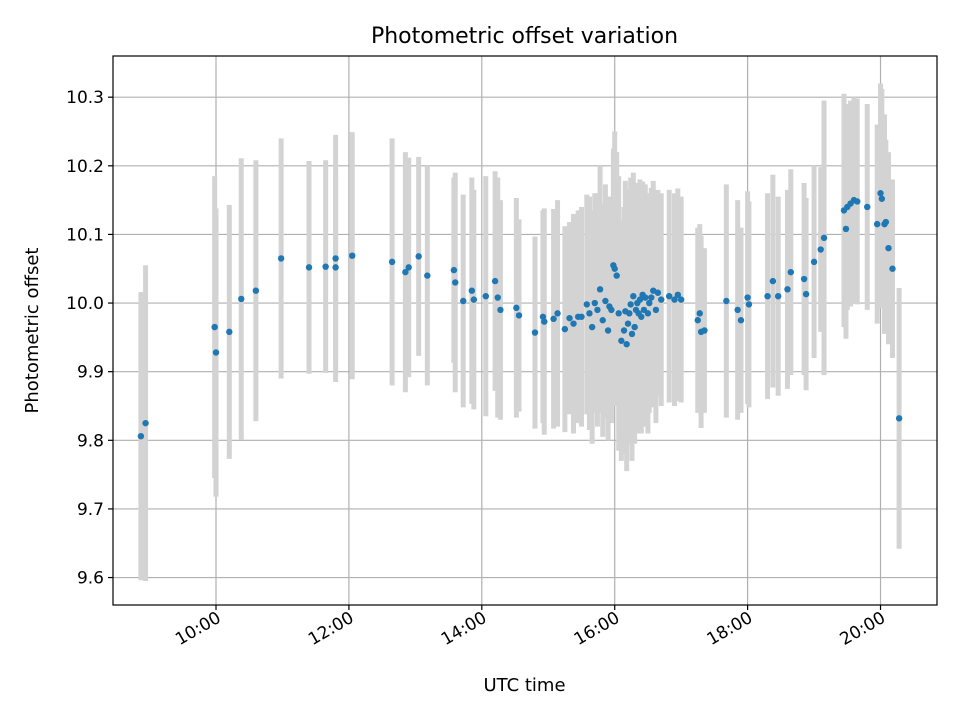 This screenshot has width=960, height=720. Describe the element at coordinates (524, 36) in the screenshot. I see `chart-title: Photometric offset variation` at that location.